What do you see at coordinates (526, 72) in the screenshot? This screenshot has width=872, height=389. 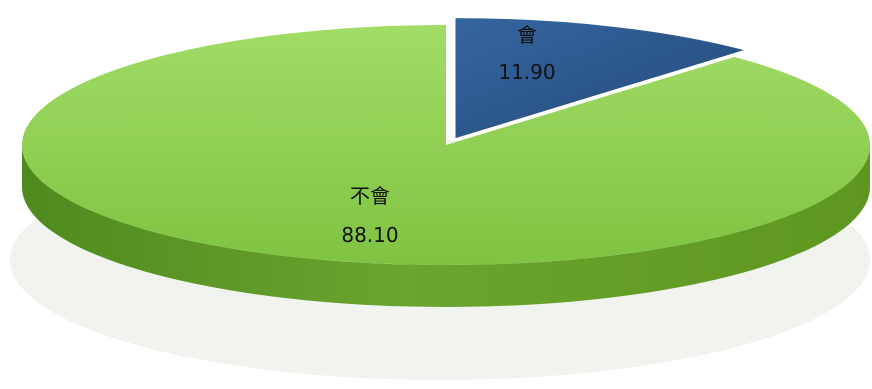 I see `slice-yes-value-label: 11.90` at bounding box center [526, 72].